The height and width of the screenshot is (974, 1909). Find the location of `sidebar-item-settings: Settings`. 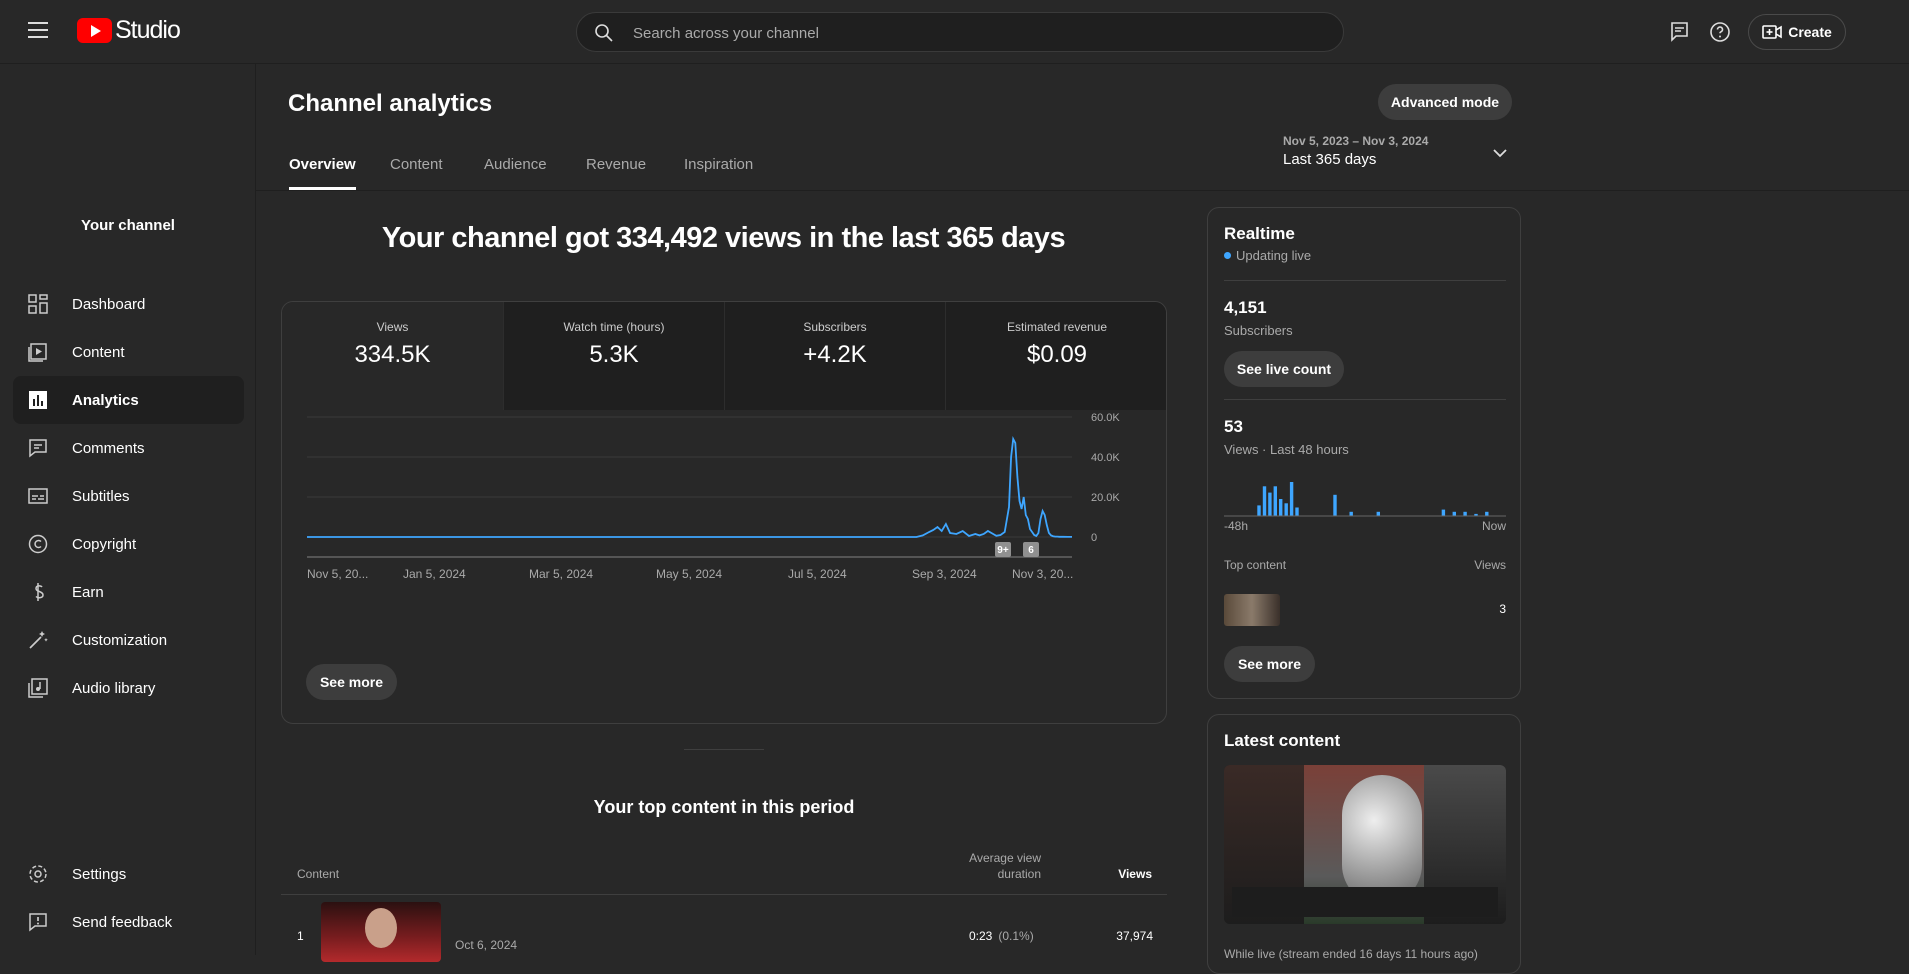

sidebar-item-settings: Settings is located at coordinates (128, 874).